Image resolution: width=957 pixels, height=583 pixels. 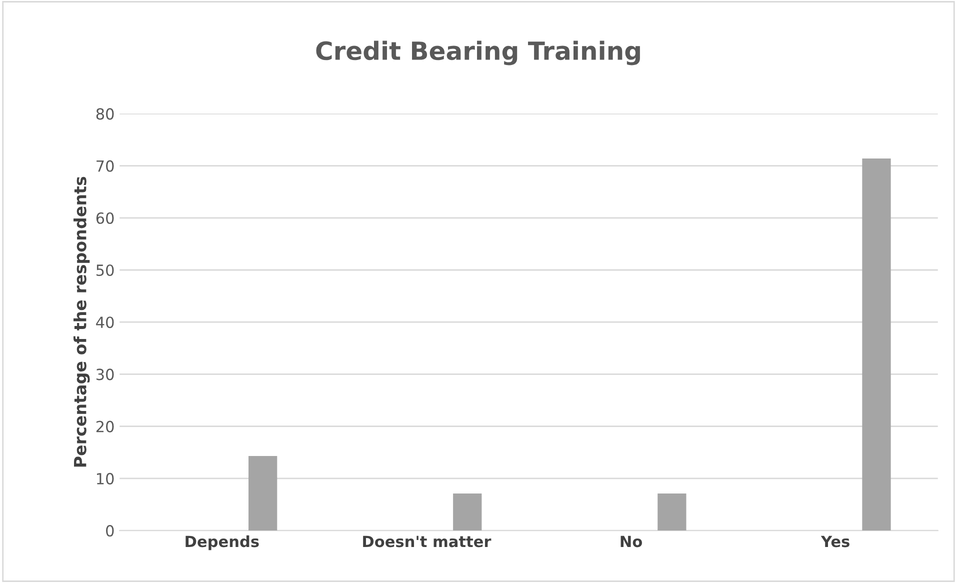 I want to click on x-tick-label: No, so click(x=631, y=542).